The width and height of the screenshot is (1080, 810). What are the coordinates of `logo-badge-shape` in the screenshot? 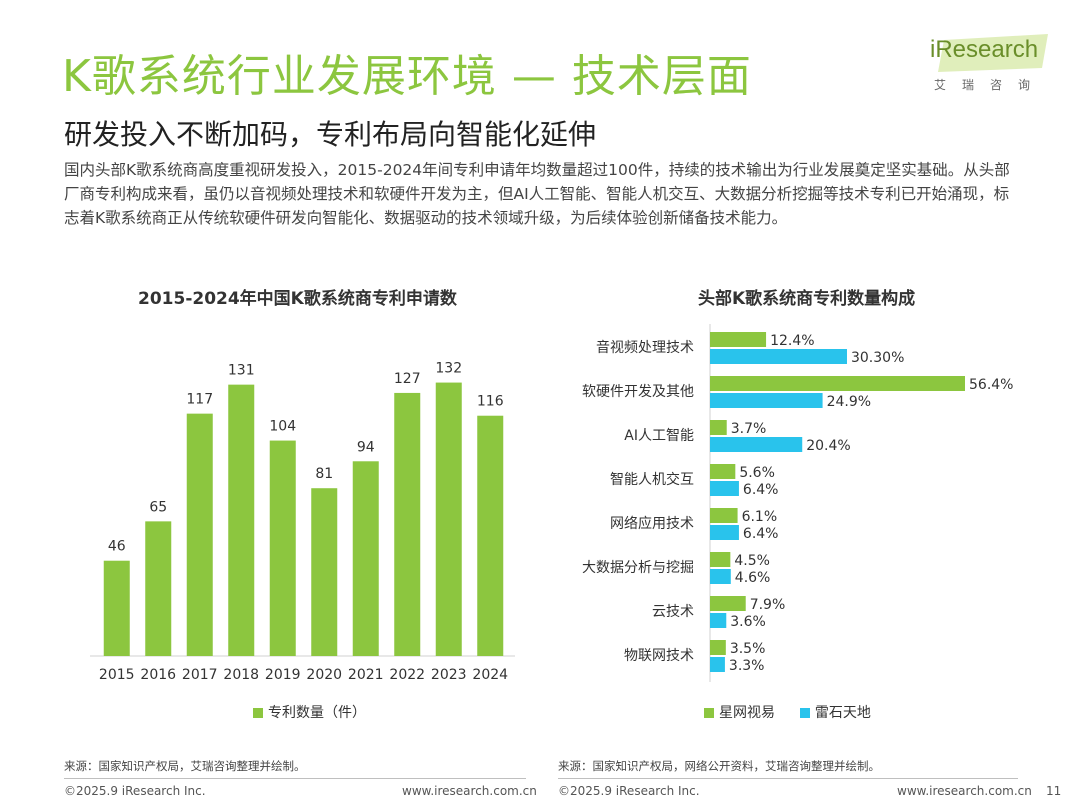 It's located at (993, 53).